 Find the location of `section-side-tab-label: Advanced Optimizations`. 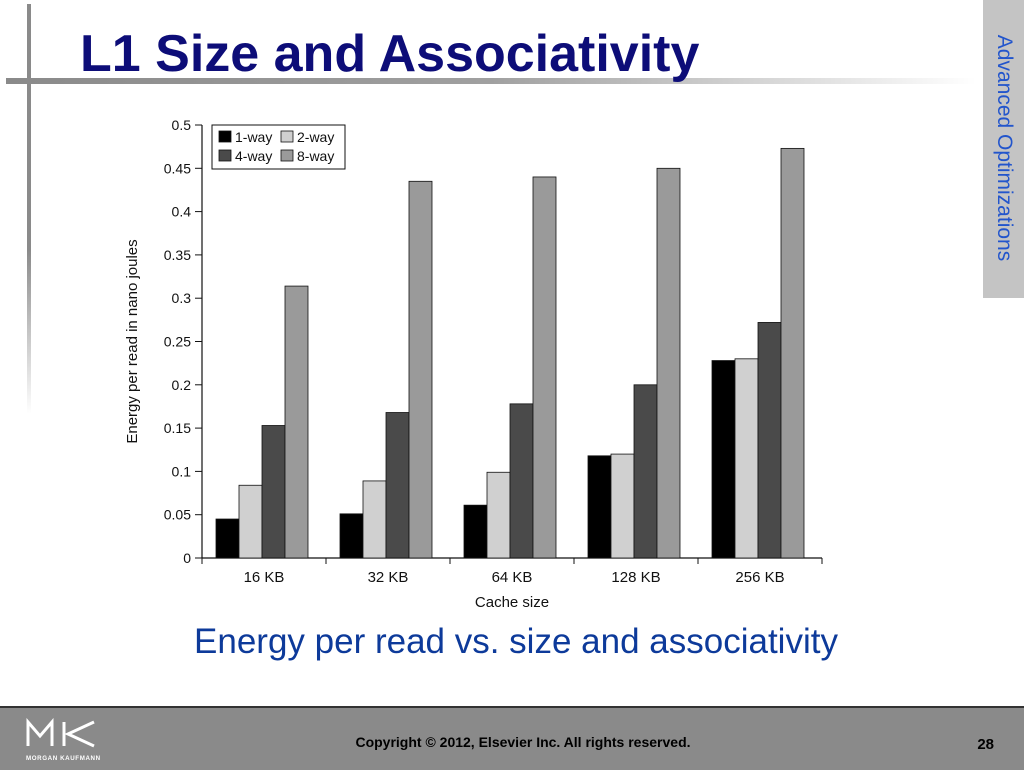

section-side-tab-label: Advanced Optimizations is located at coordinates (1004, 148).